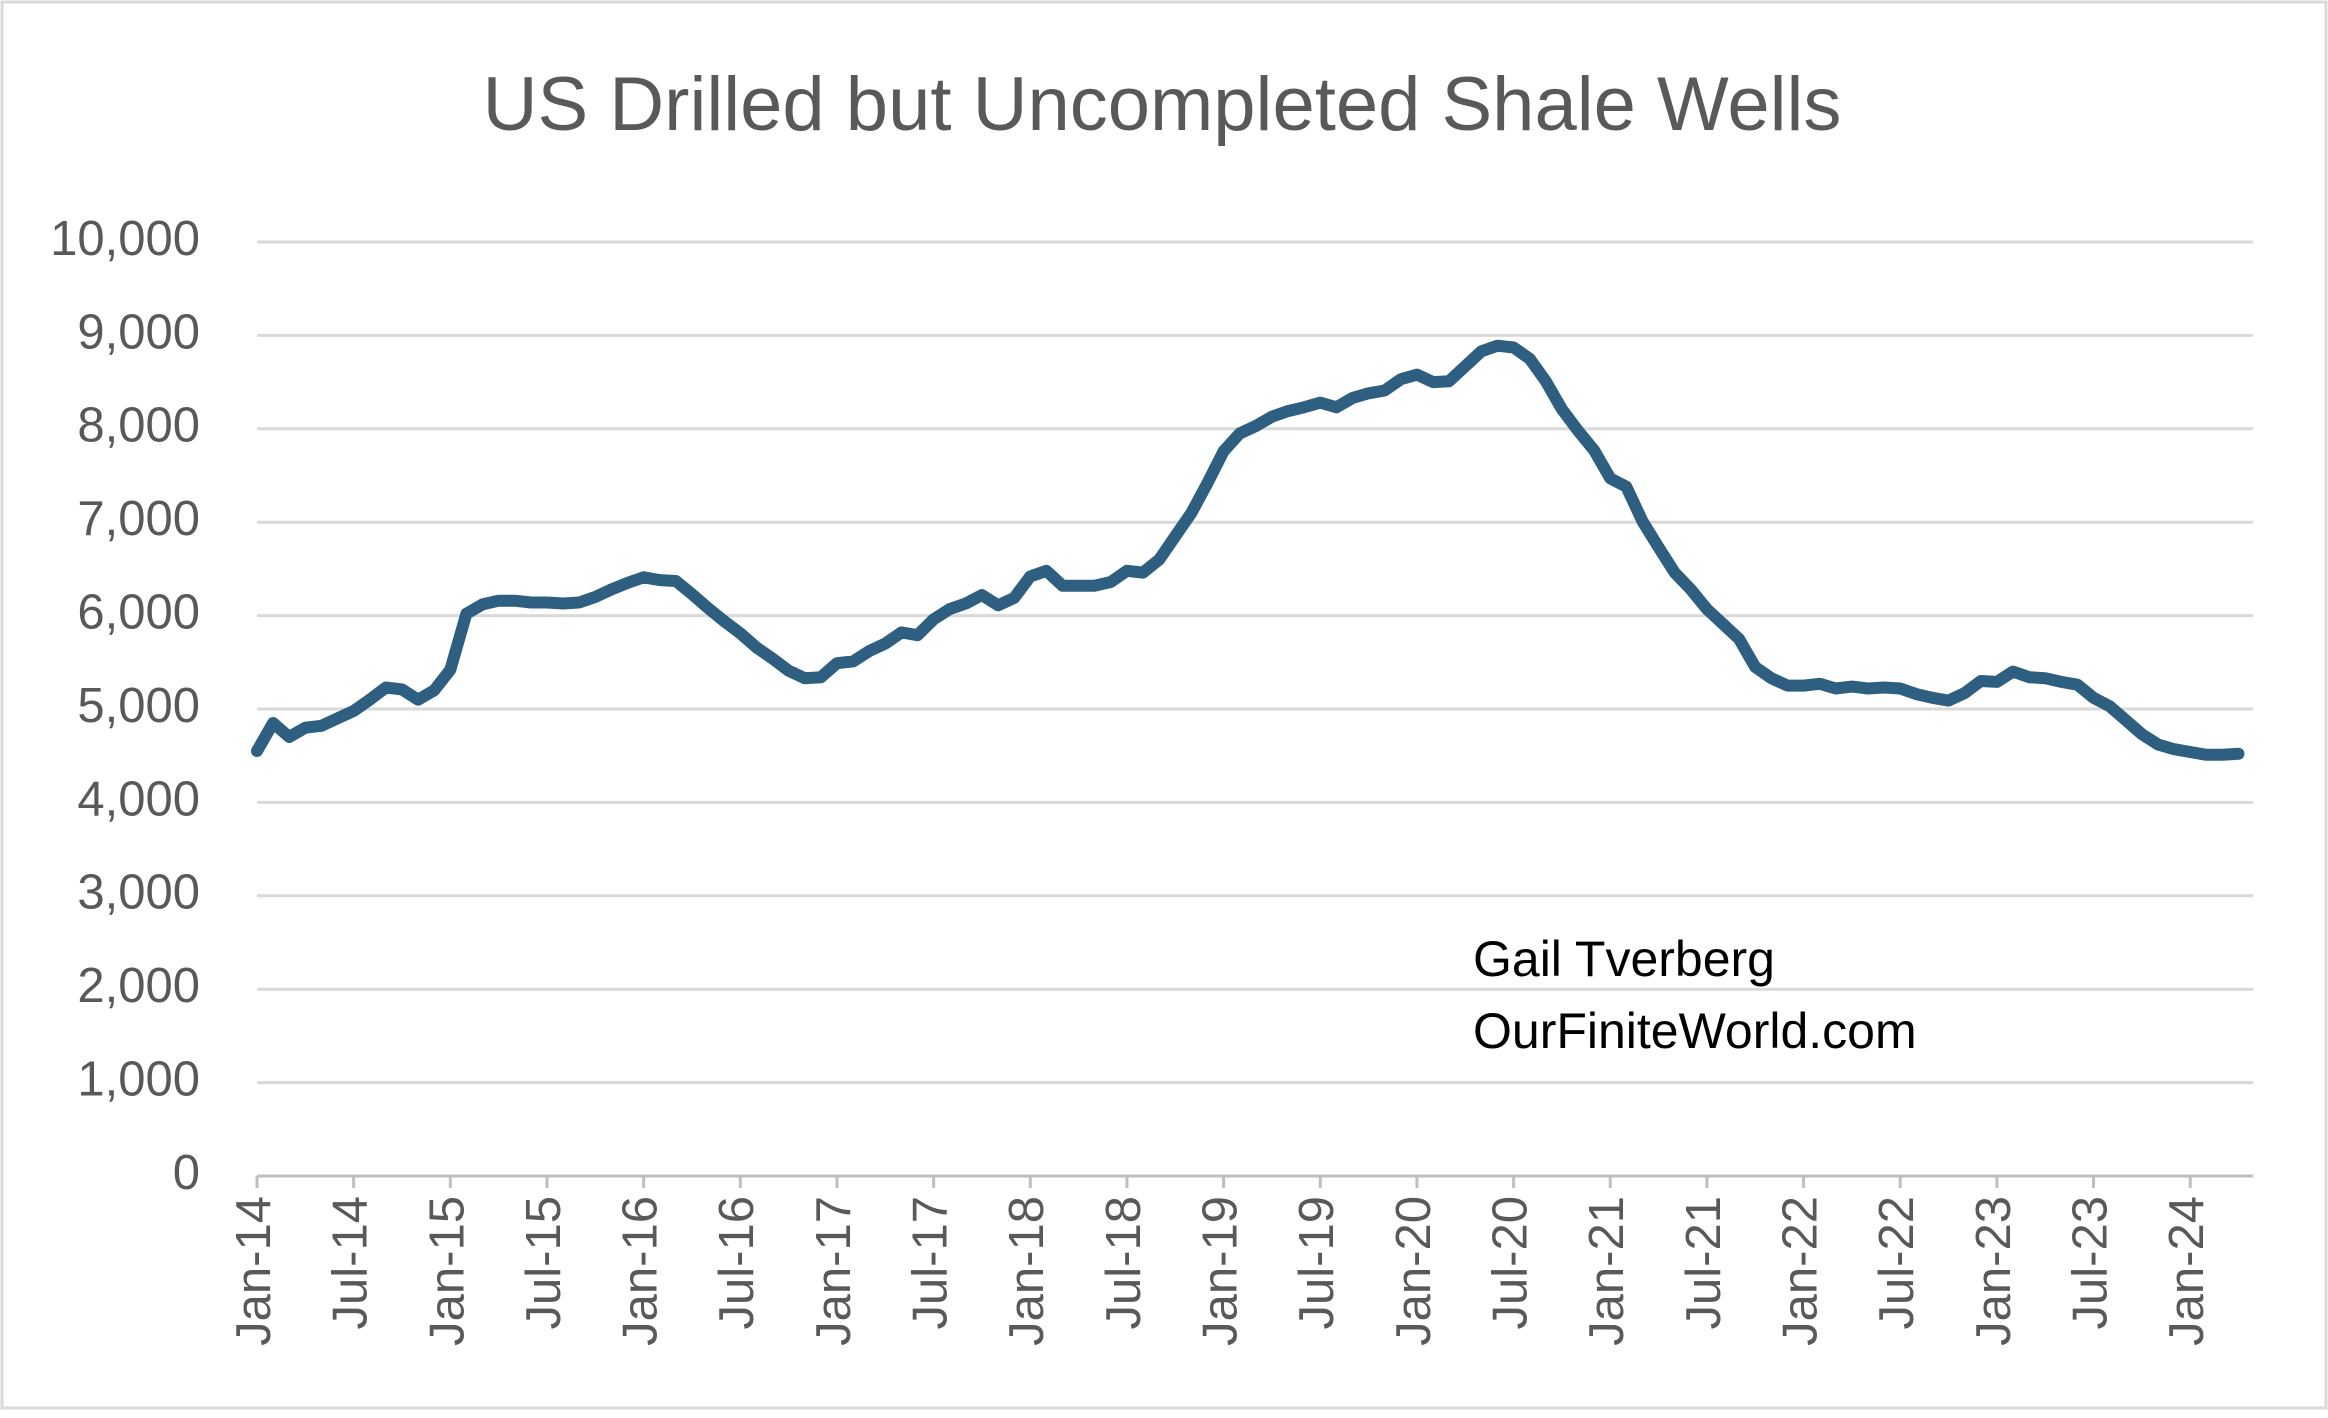 The image size is (2328, 1418). Describe the element at coordinates (1704, 1262) in the screenshot. I see `x-tick-label: Jul-21` at that location.